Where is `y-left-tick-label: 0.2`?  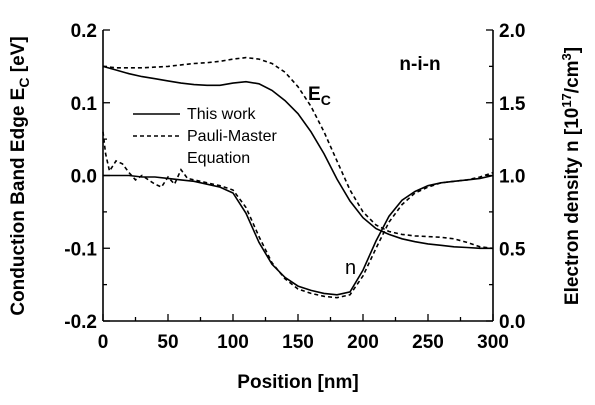
y-left-tick-label: 0.2 is located at coordinates (84, 31).